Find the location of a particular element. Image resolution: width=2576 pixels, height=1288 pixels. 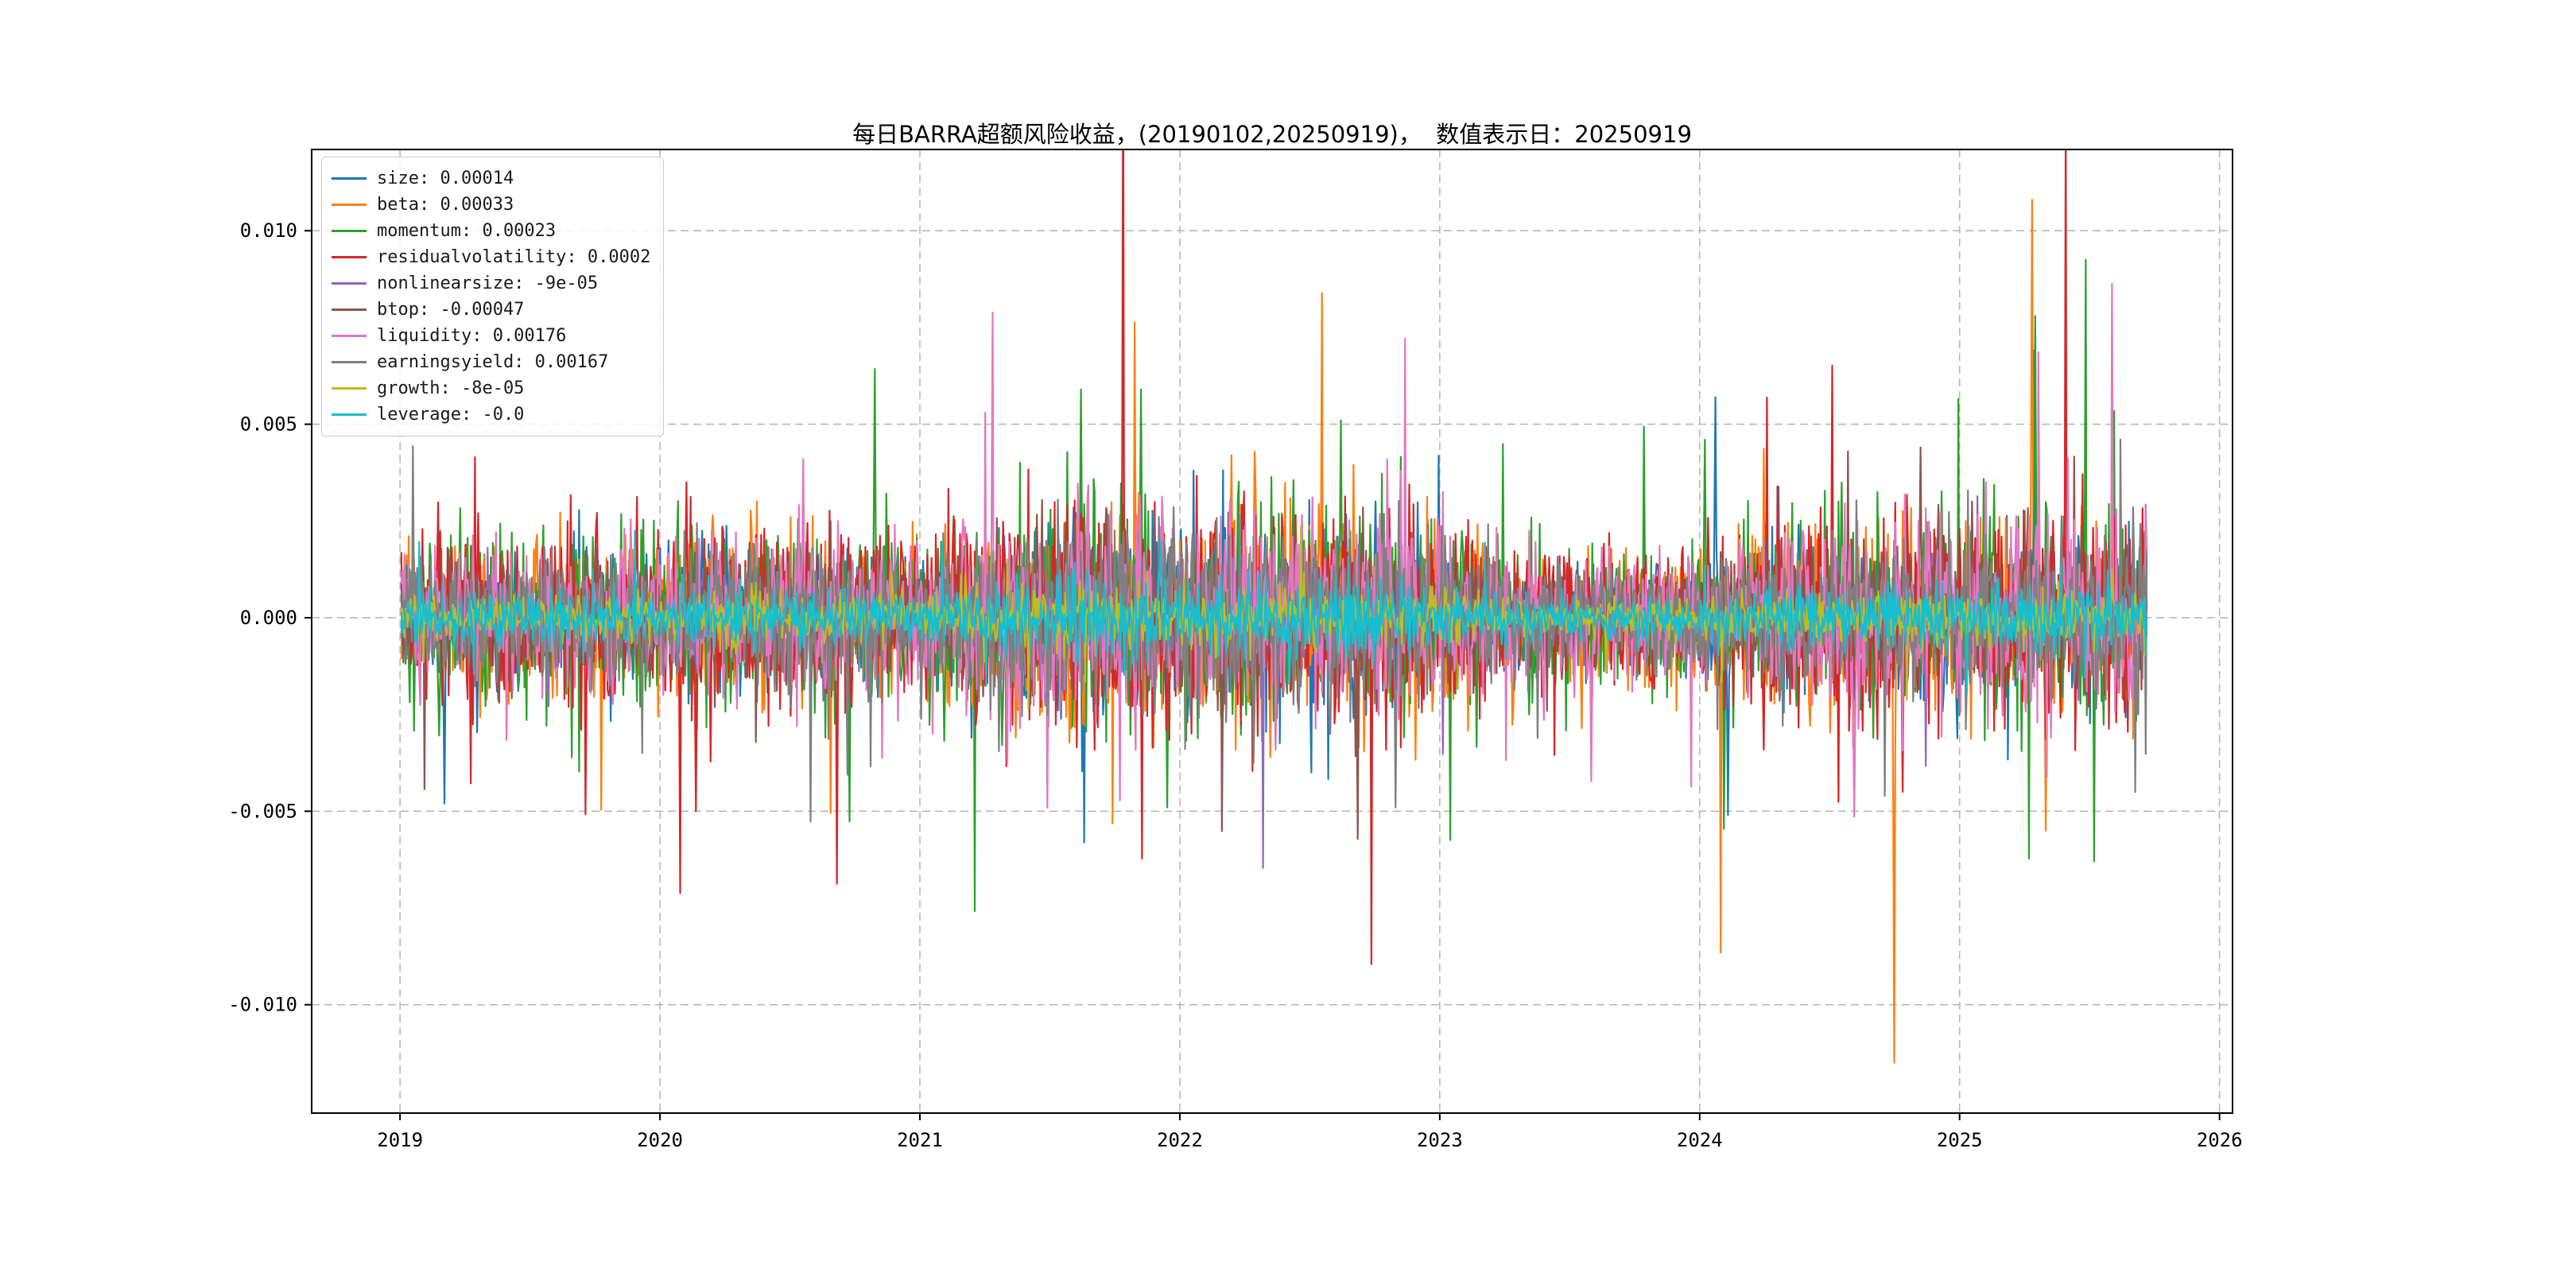

legend-item-liquidity: liquidity: 0.00176 is located at coordinates (491, 336).